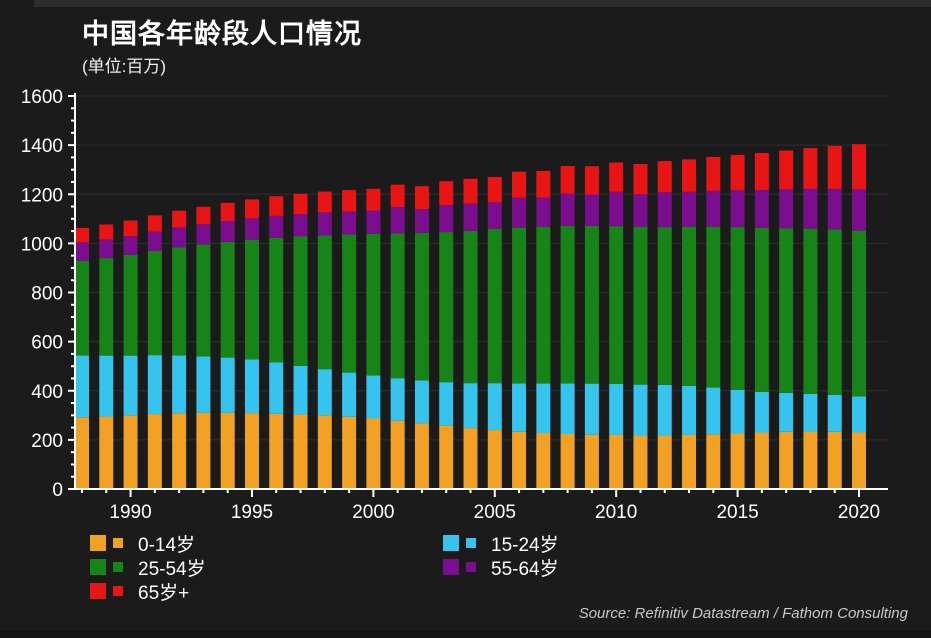 Image resolution: width=931 pixels, height=638 pixels. Describe the element at coordinates (616, 512) in the screenshot. I see `x-tick-label: 2010` at that location.